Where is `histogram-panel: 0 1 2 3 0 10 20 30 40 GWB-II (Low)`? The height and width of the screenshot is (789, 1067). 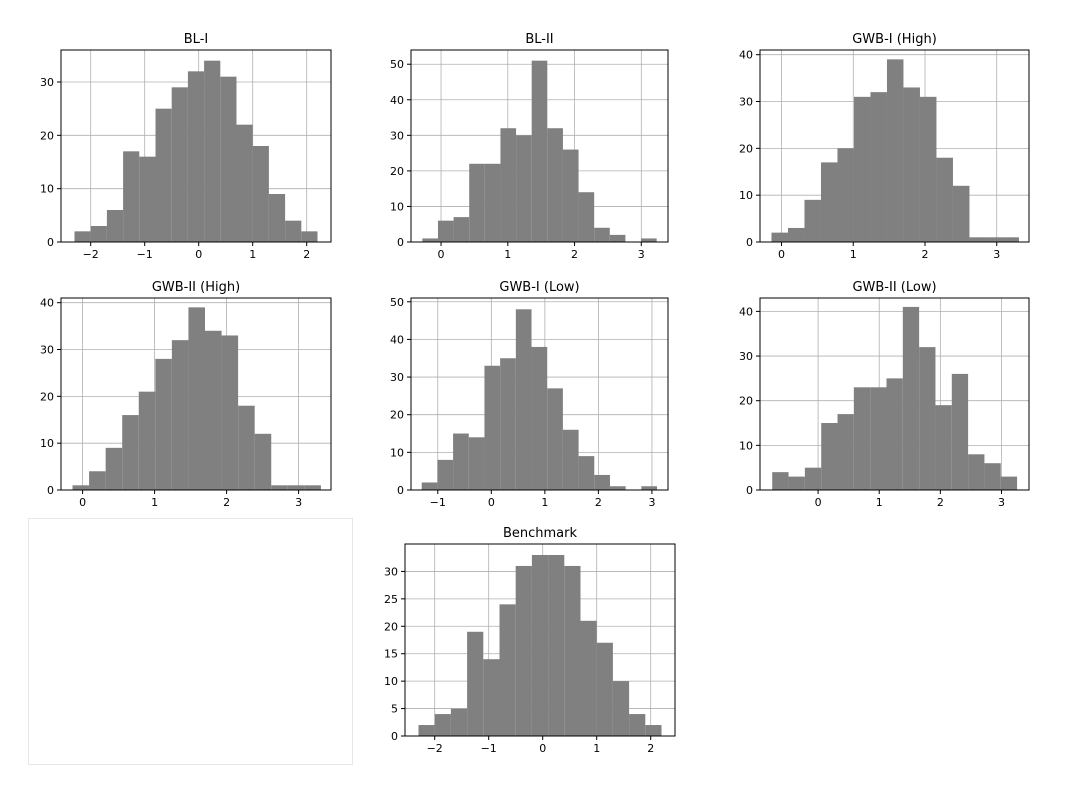
histogram-panel: 0 1 2 3 0 10 20 30 40 GWB-II (Low) is located at coordinates (878, 395).